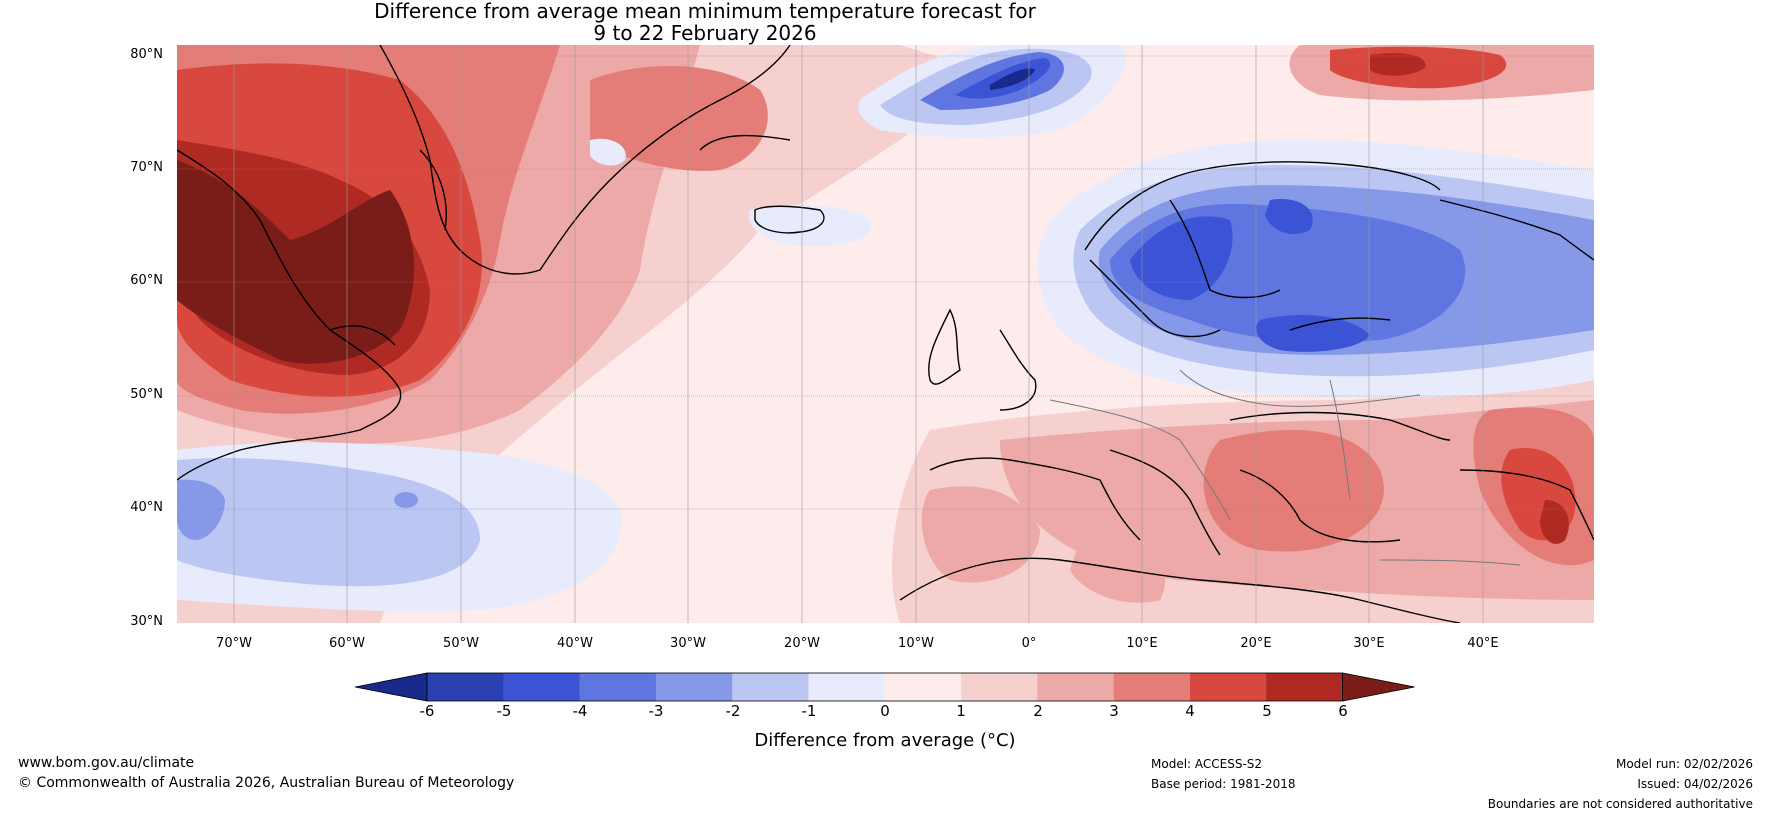  I want to click on lon-label-0: 0°, so click(1029, 643).